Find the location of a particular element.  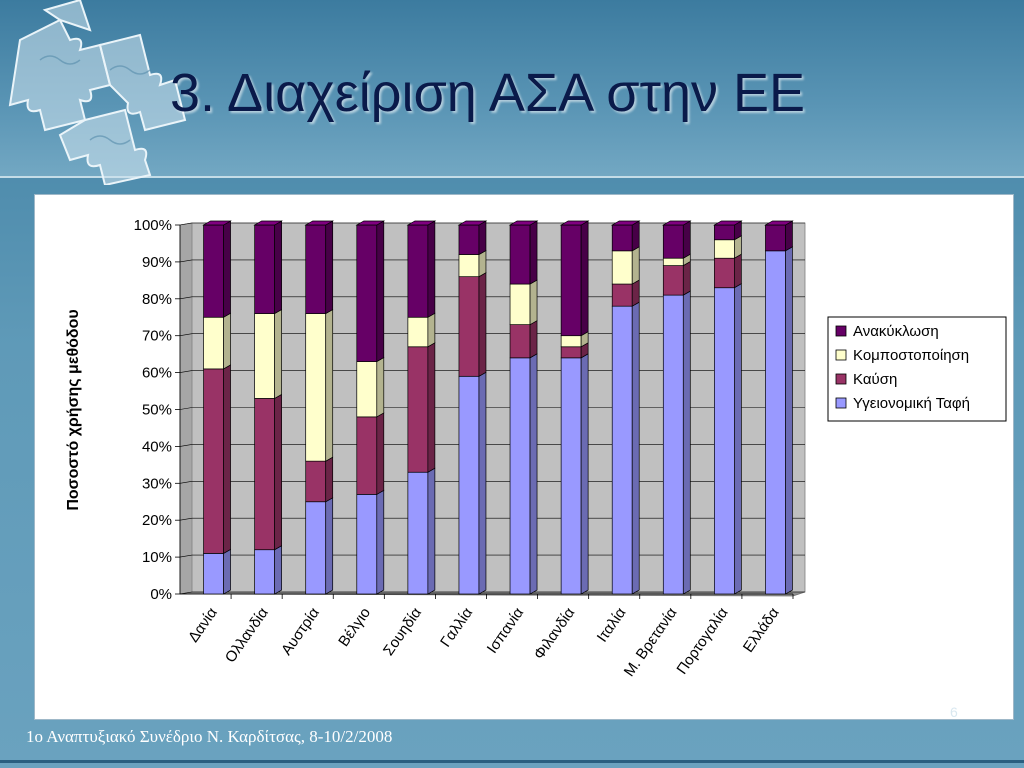

x-tick-label: Μ. Βρετανία is located at coordinates (651, 642).